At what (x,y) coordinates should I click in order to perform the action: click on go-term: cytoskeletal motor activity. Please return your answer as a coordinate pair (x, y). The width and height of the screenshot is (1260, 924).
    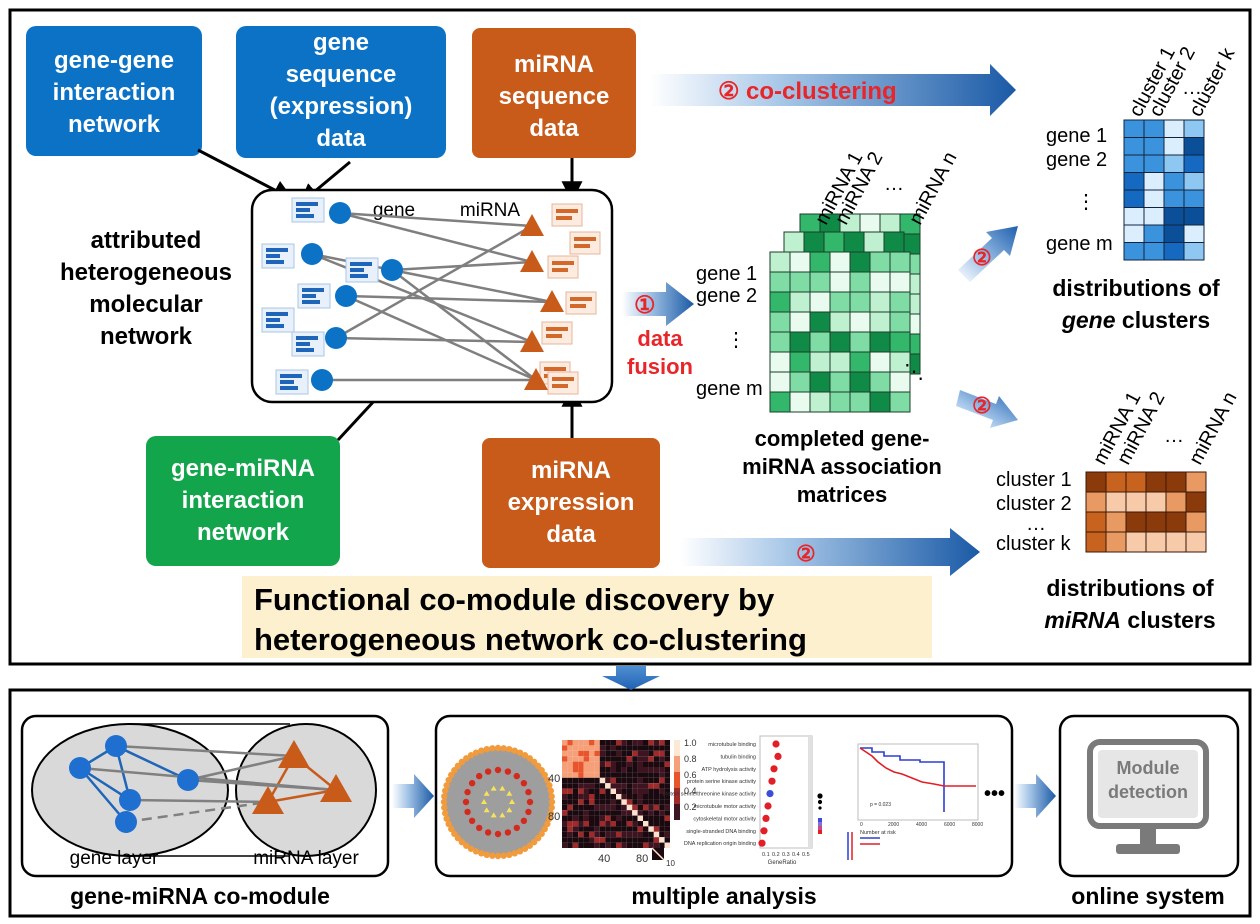
    Looking at the image, I should click on (724, 819).